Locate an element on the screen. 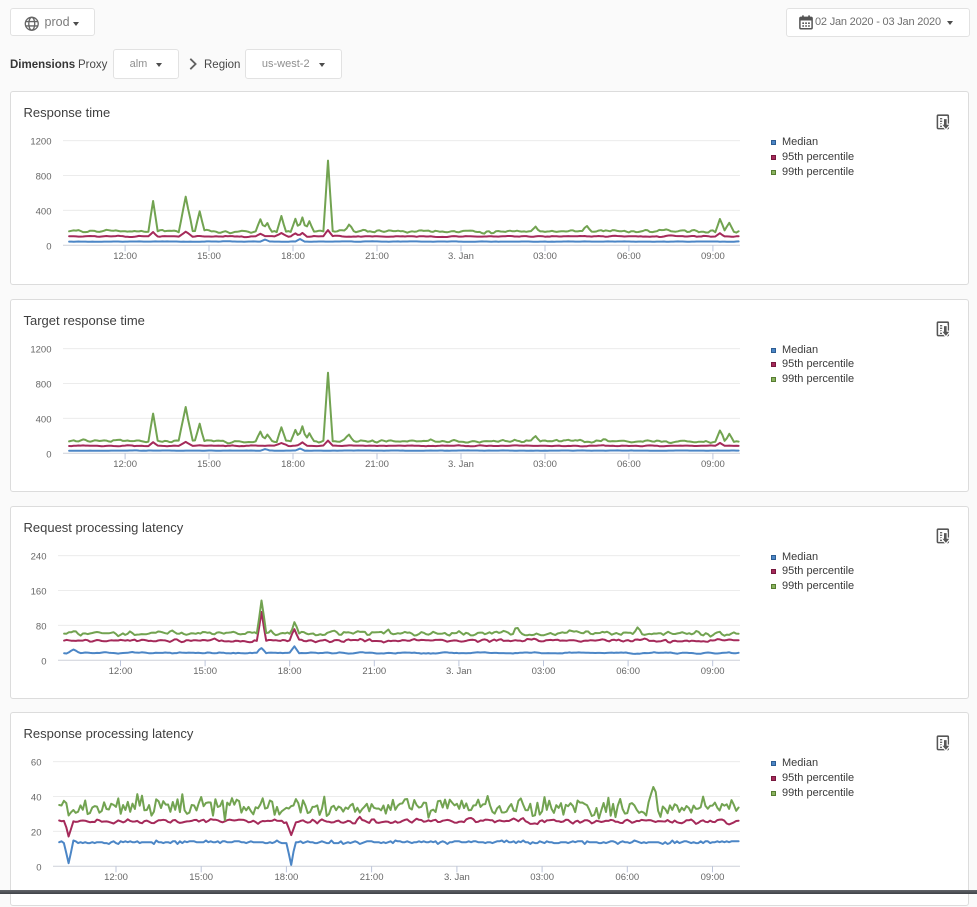  svg-text: 20 is located at coordinates (36, 833).